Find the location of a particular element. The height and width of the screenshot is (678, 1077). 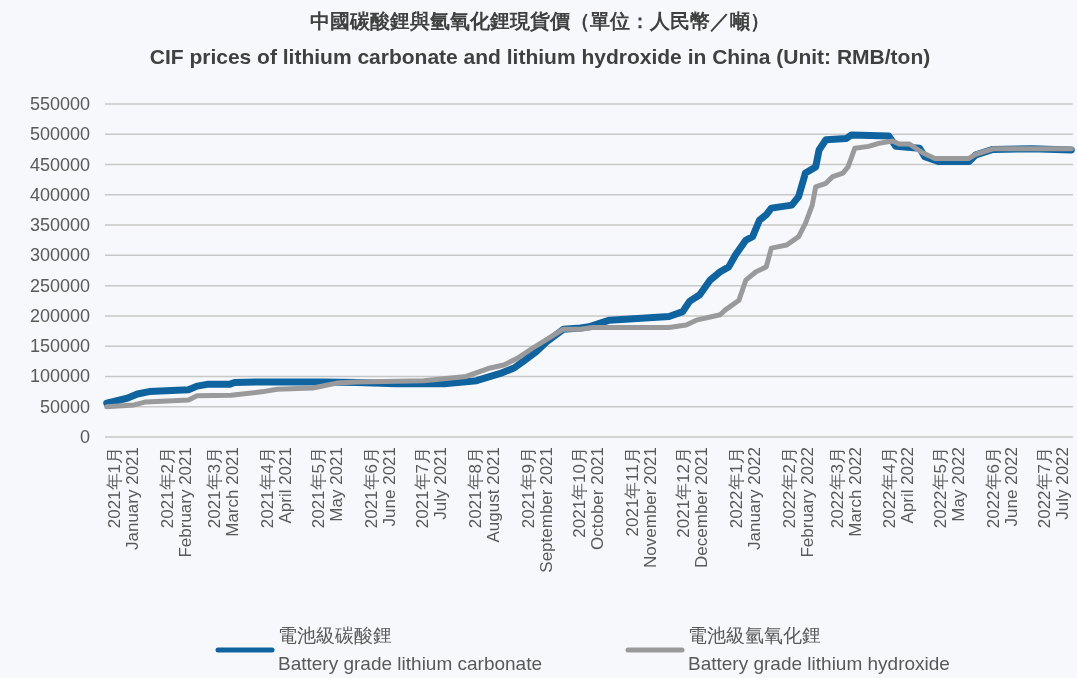

x-tick-label: 2022年6月 June 2022 is located at coordinates (1003, 488).